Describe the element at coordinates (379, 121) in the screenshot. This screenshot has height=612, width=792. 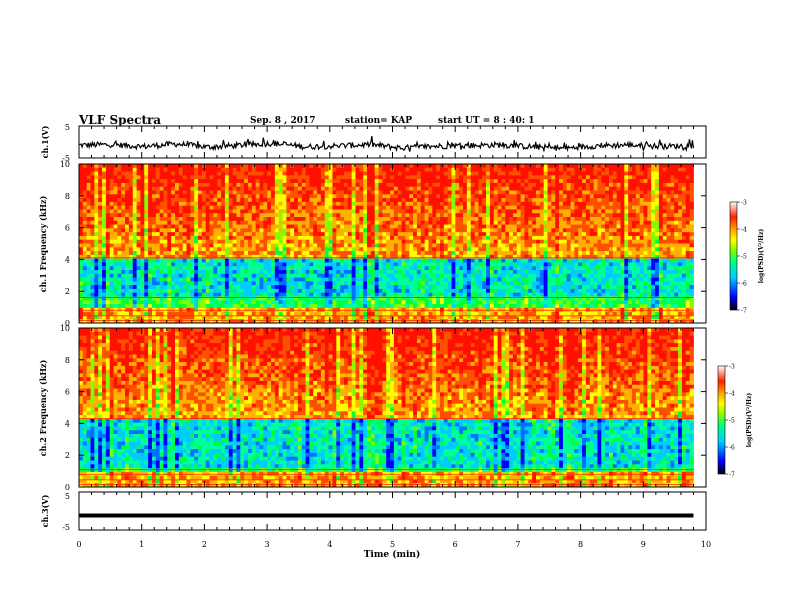
I see `station-label: station= KAP` at that location.